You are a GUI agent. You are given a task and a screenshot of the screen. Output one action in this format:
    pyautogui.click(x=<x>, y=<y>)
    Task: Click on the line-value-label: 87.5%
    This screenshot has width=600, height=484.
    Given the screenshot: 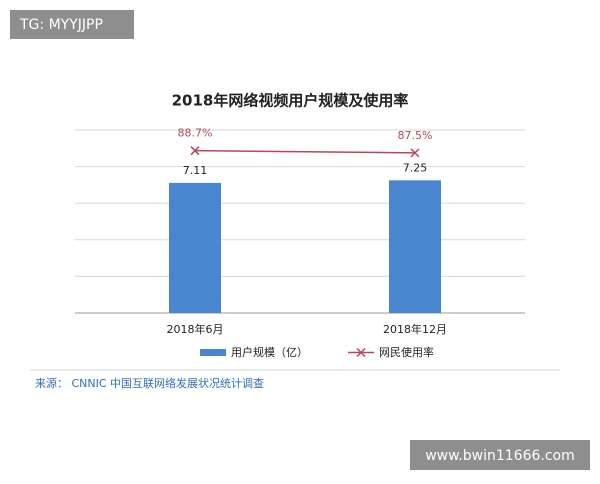 What is the action you would take?
    pyautogui.click(x=415, y=135)
    